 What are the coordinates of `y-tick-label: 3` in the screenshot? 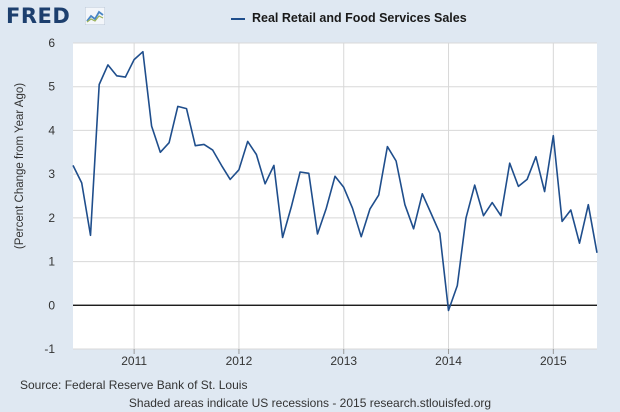 It's located at (51, 174).